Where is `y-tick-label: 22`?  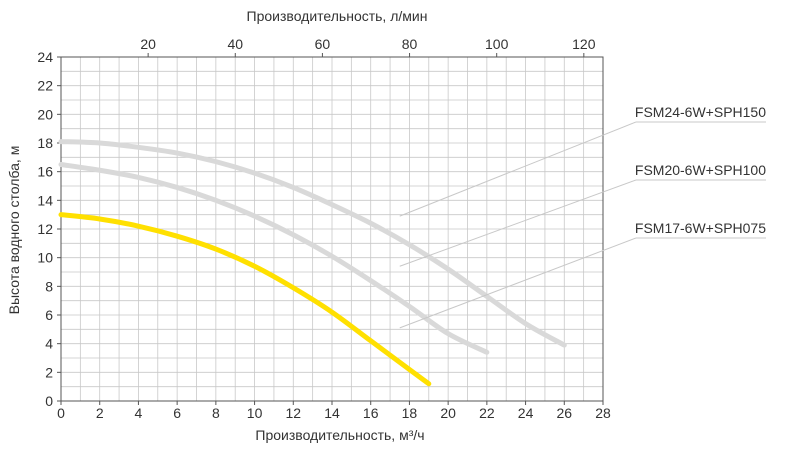
y-tick-label: 22 is located at coordinates (45, 86).